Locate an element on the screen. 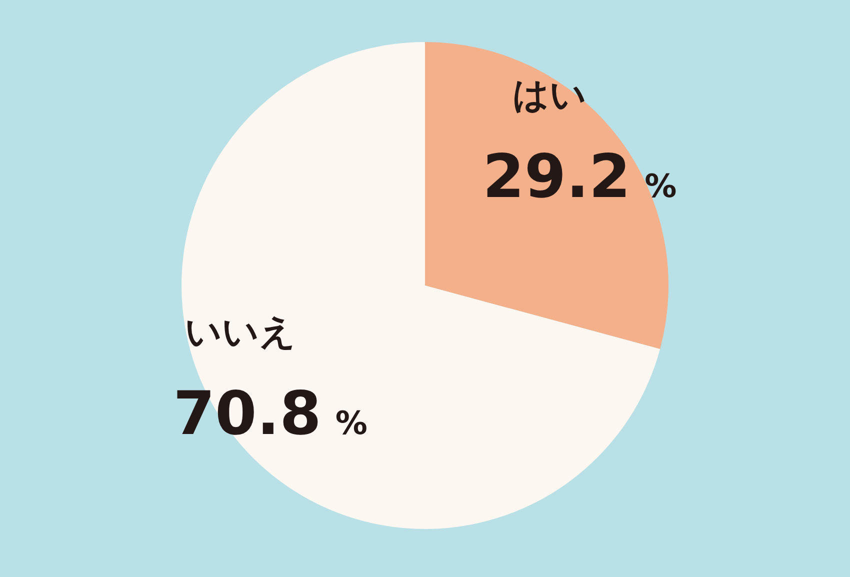 The height and width of the screenshot is (577, 850). slice-label: いいえ is located at coordinates (240, 332).